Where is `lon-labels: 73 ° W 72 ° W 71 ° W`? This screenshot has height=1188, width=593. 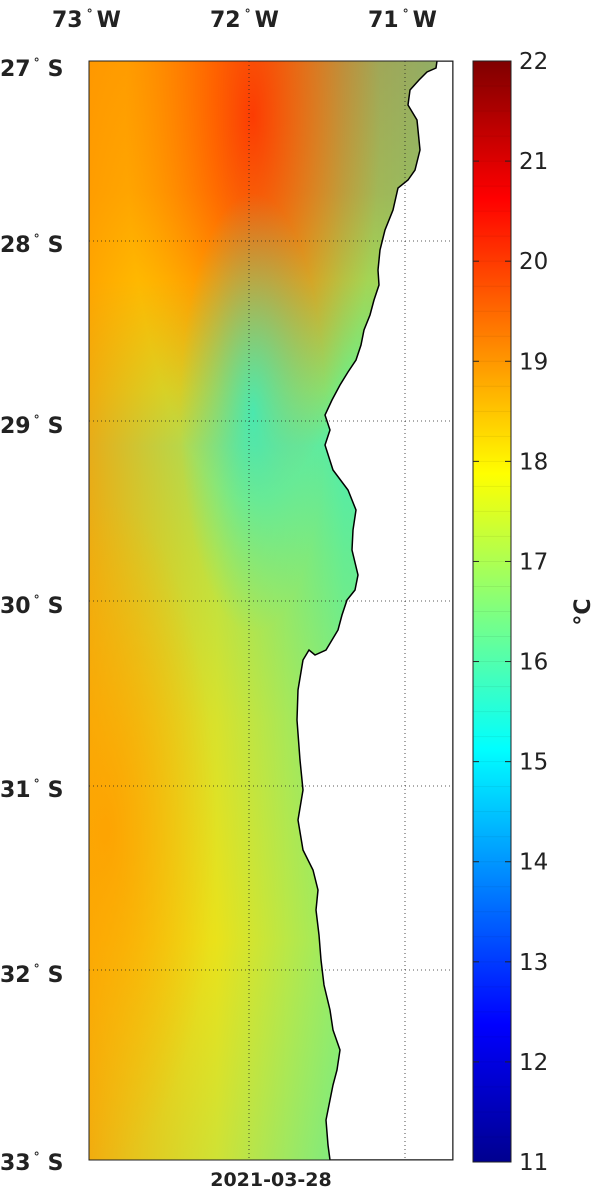 lon-labels: 73 ° W 72 ° W 71 ° W is located at coordinates (244, 20).